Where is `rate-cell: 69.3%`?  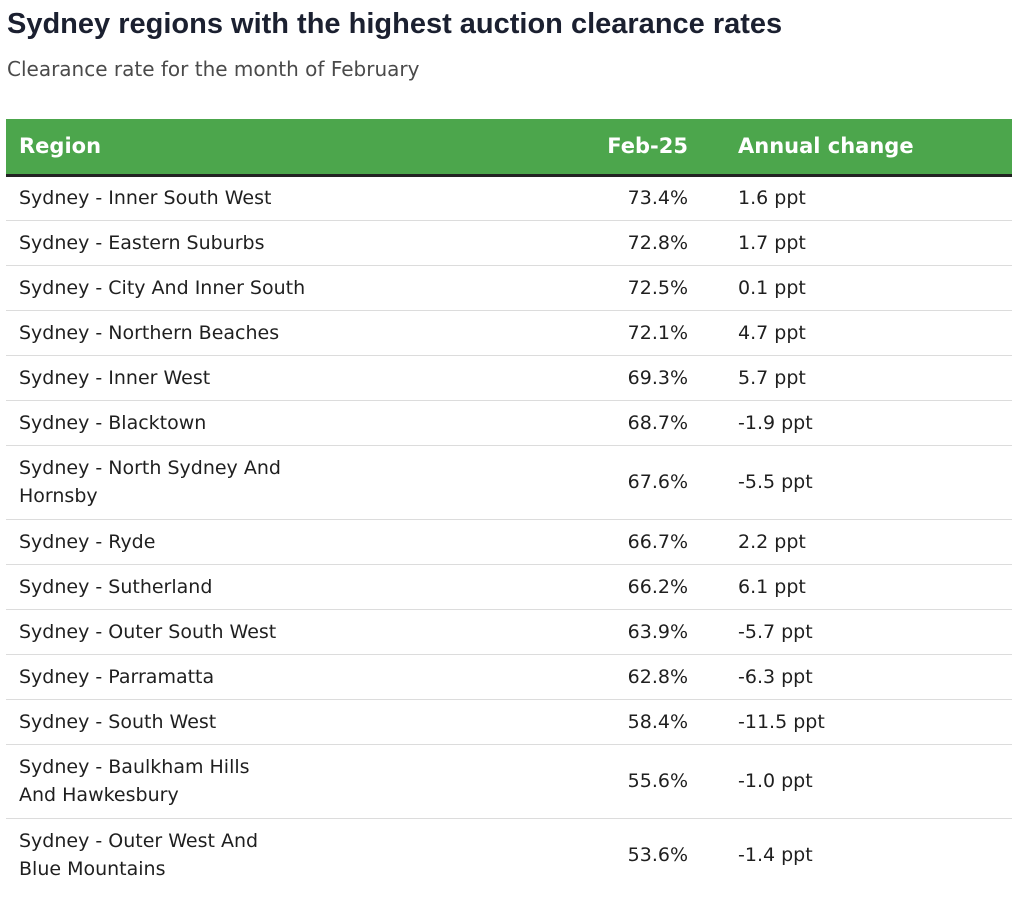
rate-cell: 69.3% is located at coordinates (652, 378).